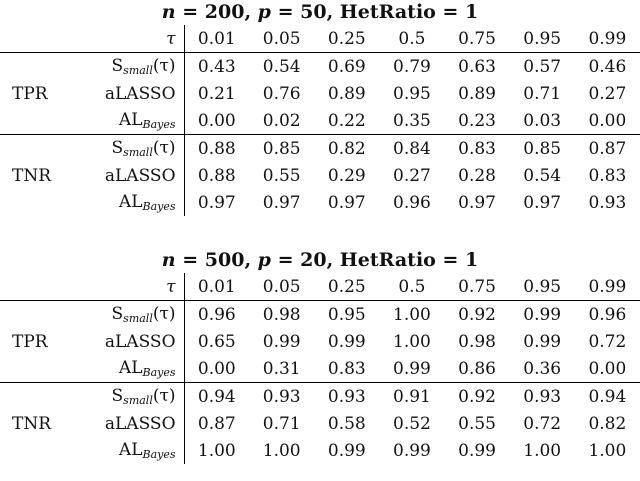  Describe the element at coordinates (313, 12) in the screenshot. I see `title-p-value: 50` at that location.